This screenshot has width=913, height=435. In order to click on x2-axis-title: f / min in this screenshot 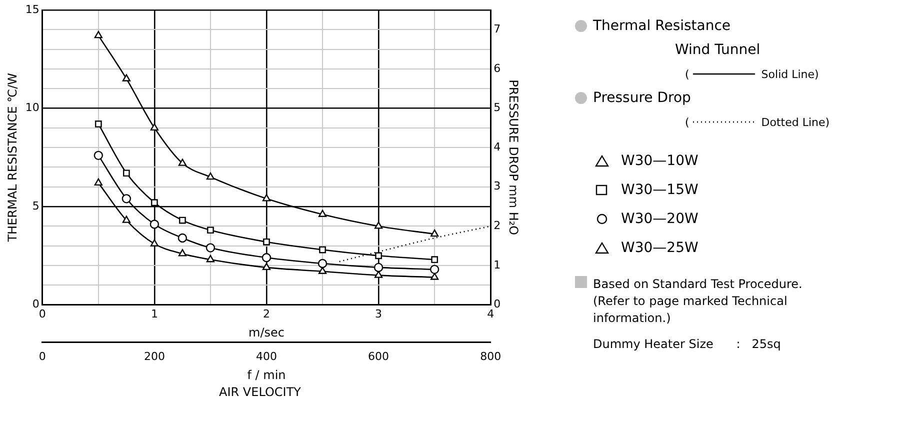, I will do `click(266, 375)`.